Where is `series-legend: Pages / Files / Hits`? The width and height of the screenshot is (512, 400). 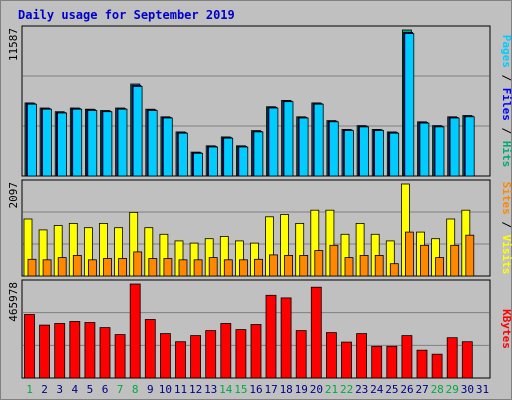 series-legend: Pages / Files / Hits is located at coordinates (506, 101).